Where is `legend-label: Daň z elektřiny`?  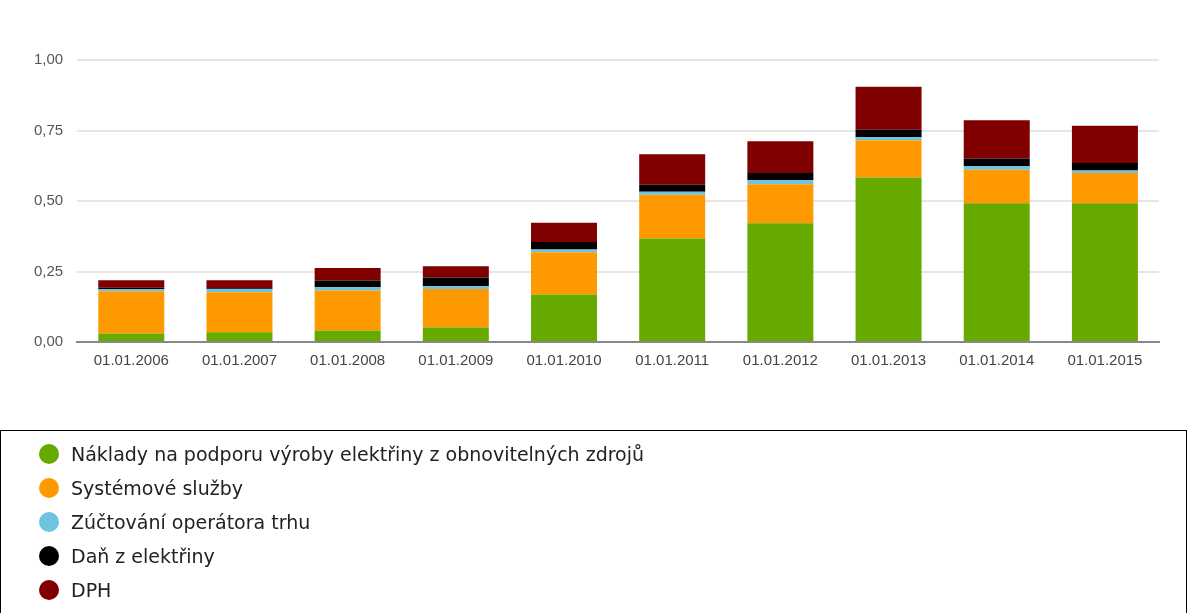 legend-label: Daň z elektřiny is located at coordinates (143, 556).